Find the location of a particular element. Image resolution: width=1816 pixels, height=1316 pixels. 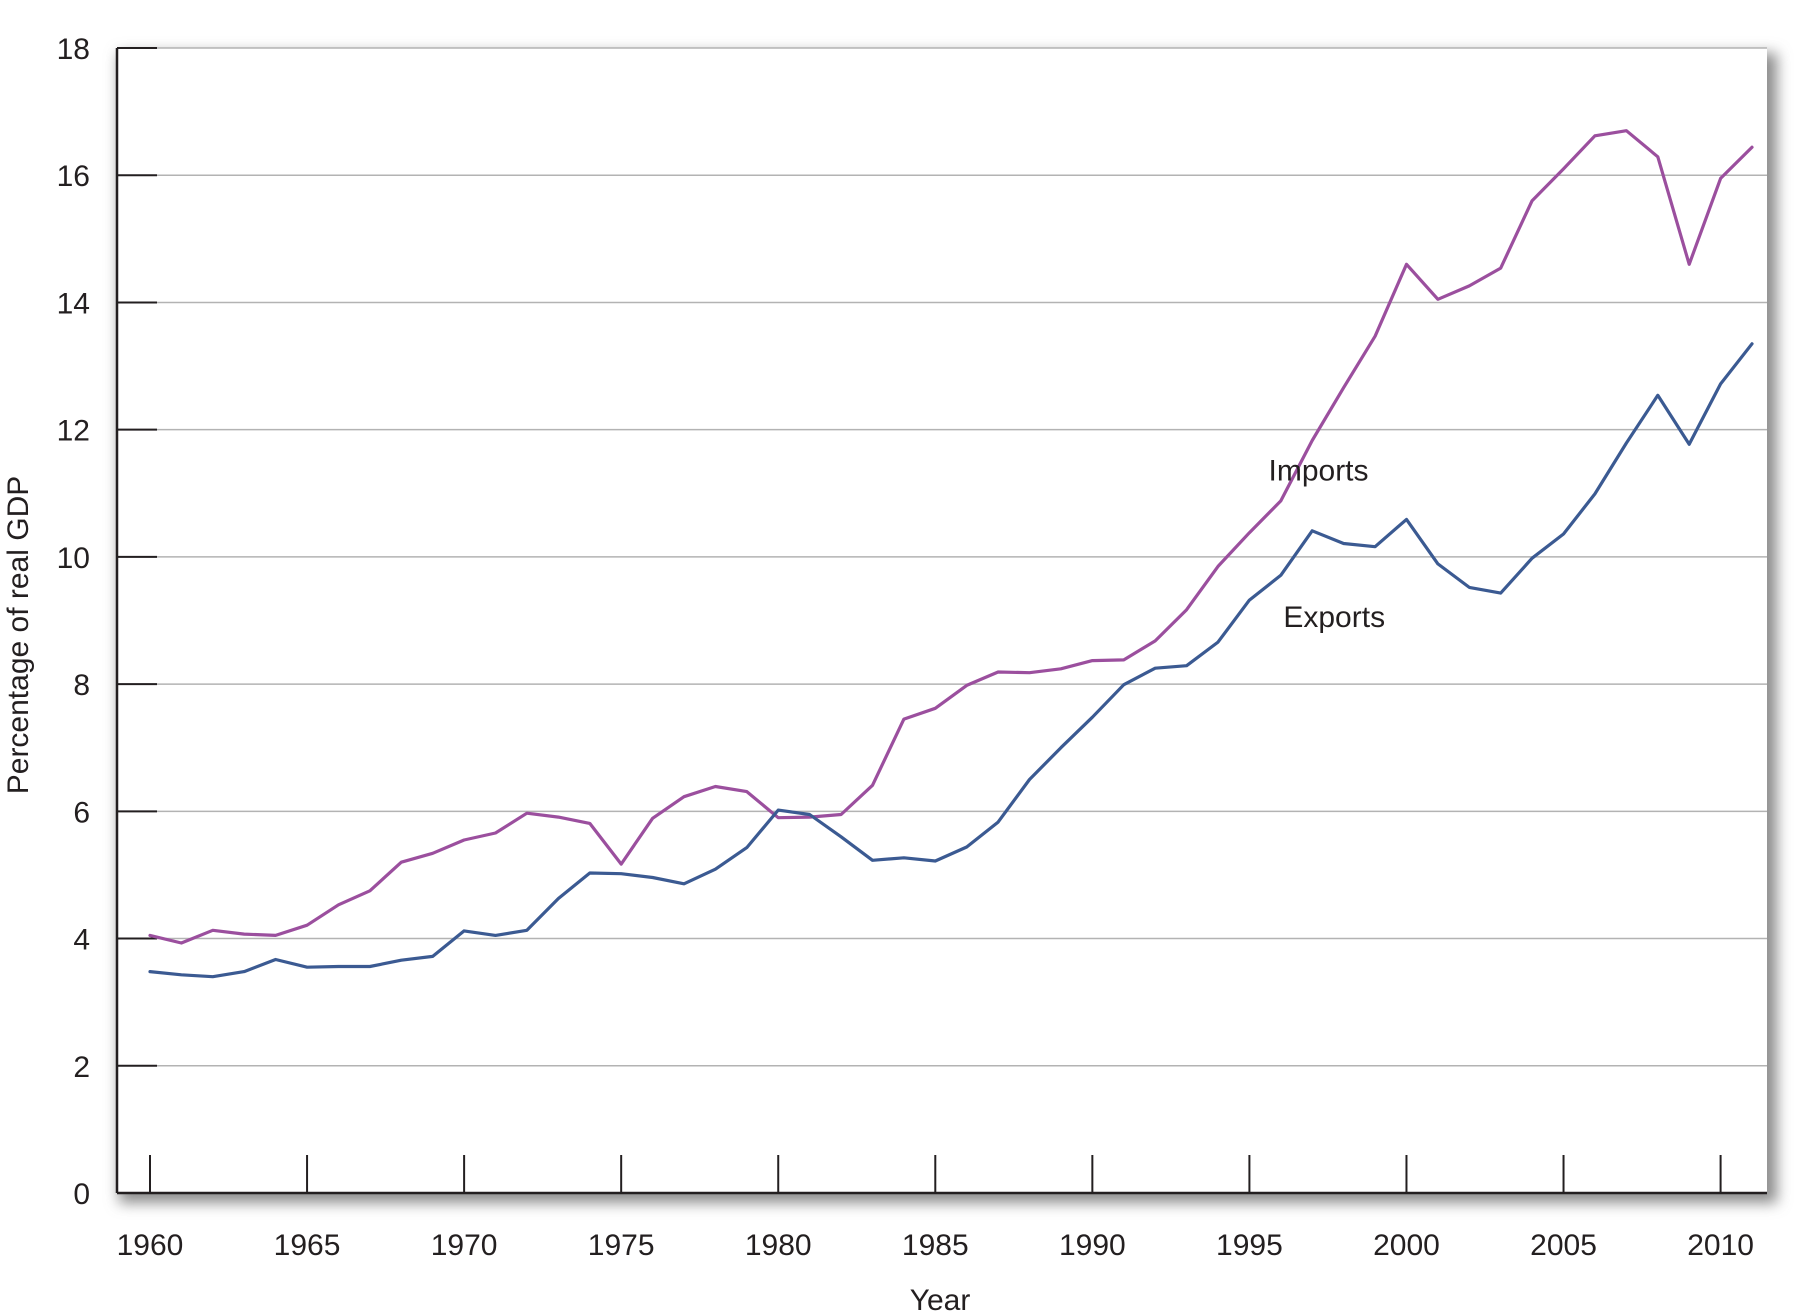

y-axis-title: Percentage of real GDP is located at coordinates (18, 635).